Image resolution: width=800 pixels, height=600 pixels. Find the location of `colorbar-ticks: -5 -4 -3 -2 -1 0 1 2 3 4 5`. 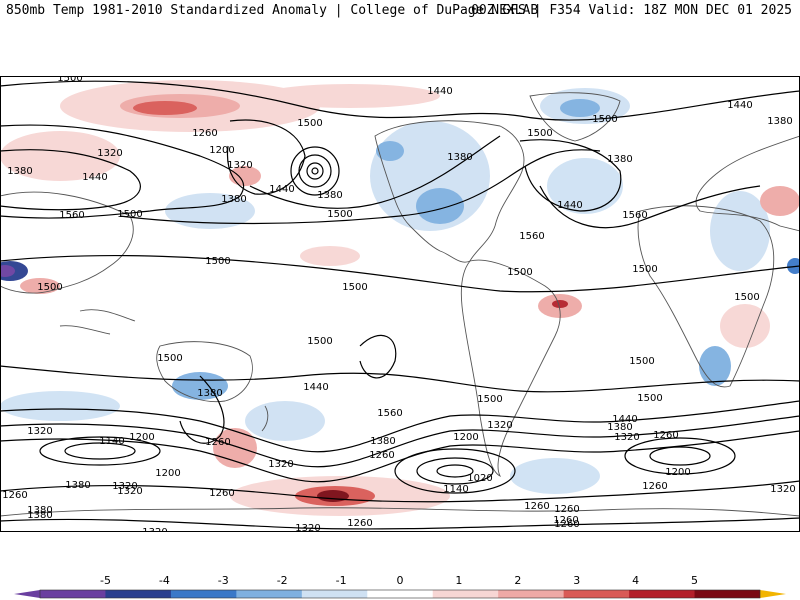

colorbar-ticks: -5 -4 -3 -2 -1 0 1 2 3 4 5 is located at coordinates (399, 580).